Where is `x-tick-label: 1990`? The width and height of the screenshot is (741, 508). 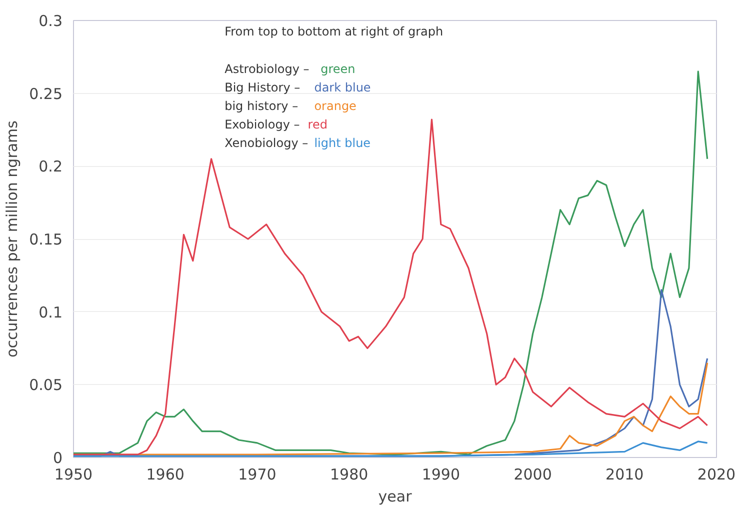
x-tick-label: 1990 is located at coordinates (441, 475).